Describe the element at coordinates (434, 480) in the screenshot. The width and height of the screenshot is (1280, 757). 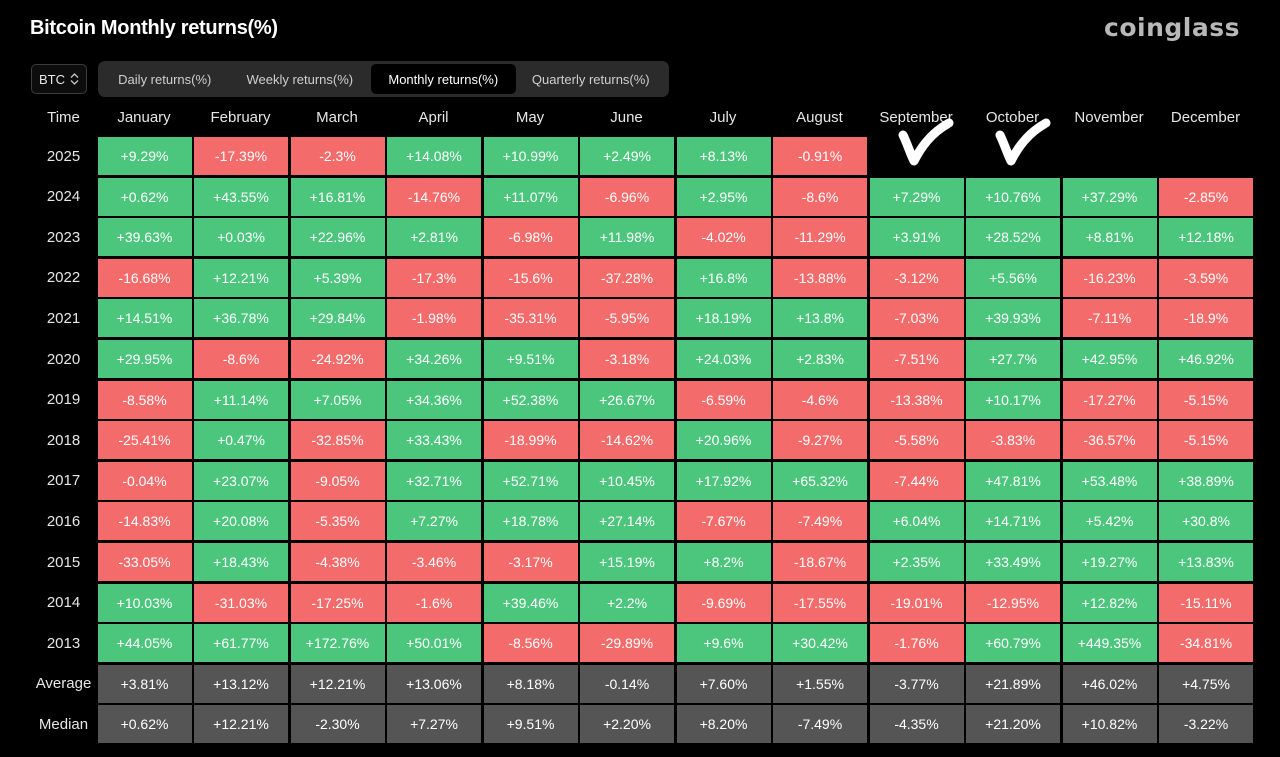
I see `return-cell: +32.71%` at that location.